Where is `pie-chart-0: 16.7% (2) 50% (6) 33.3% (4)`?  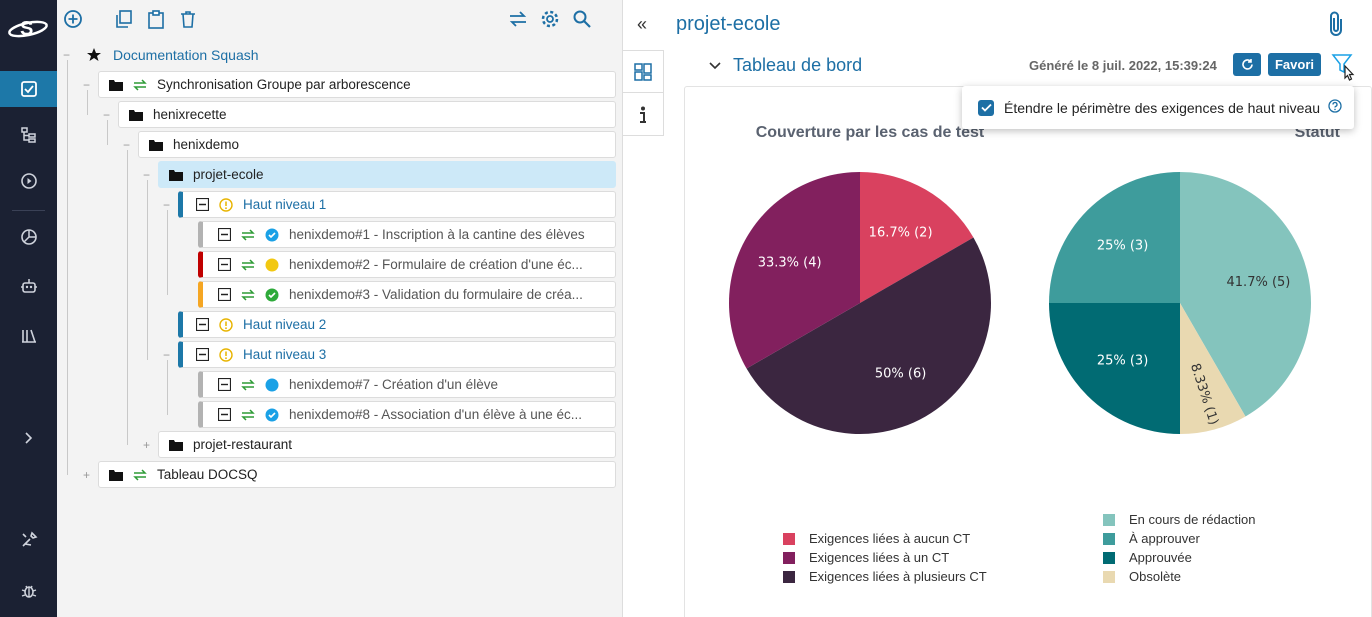 pie-chart-0: 16.7% (2) 50% (6) 33.3% (4) is located at coordinates (860, 303).